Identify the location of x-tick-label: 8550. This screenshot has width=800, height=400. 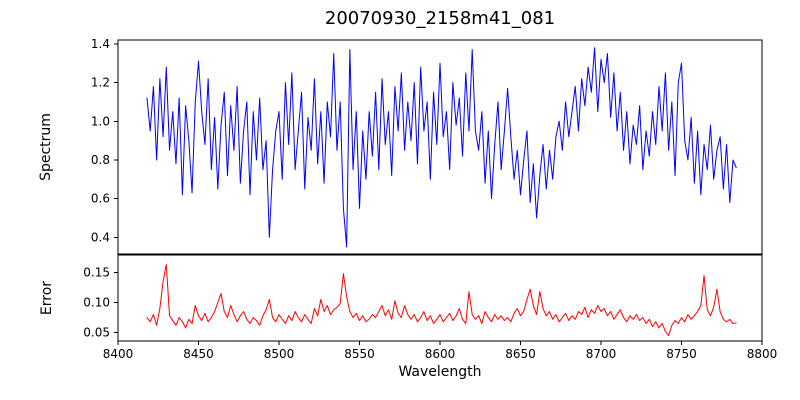
(359, 354).